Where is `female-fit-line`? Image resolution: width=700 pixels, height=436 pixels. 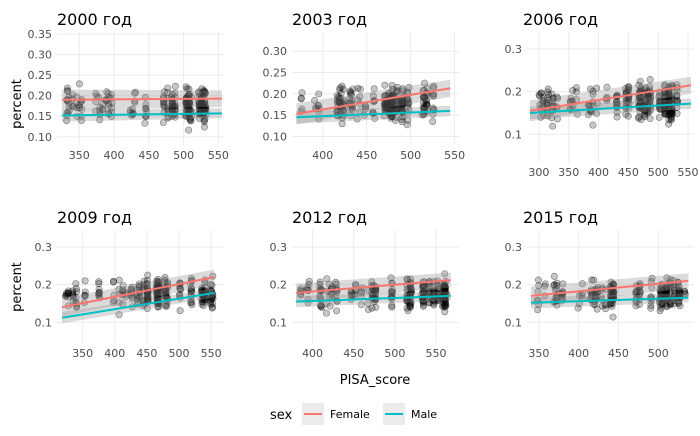 female-fit-line is located at coordinates (138, 292).